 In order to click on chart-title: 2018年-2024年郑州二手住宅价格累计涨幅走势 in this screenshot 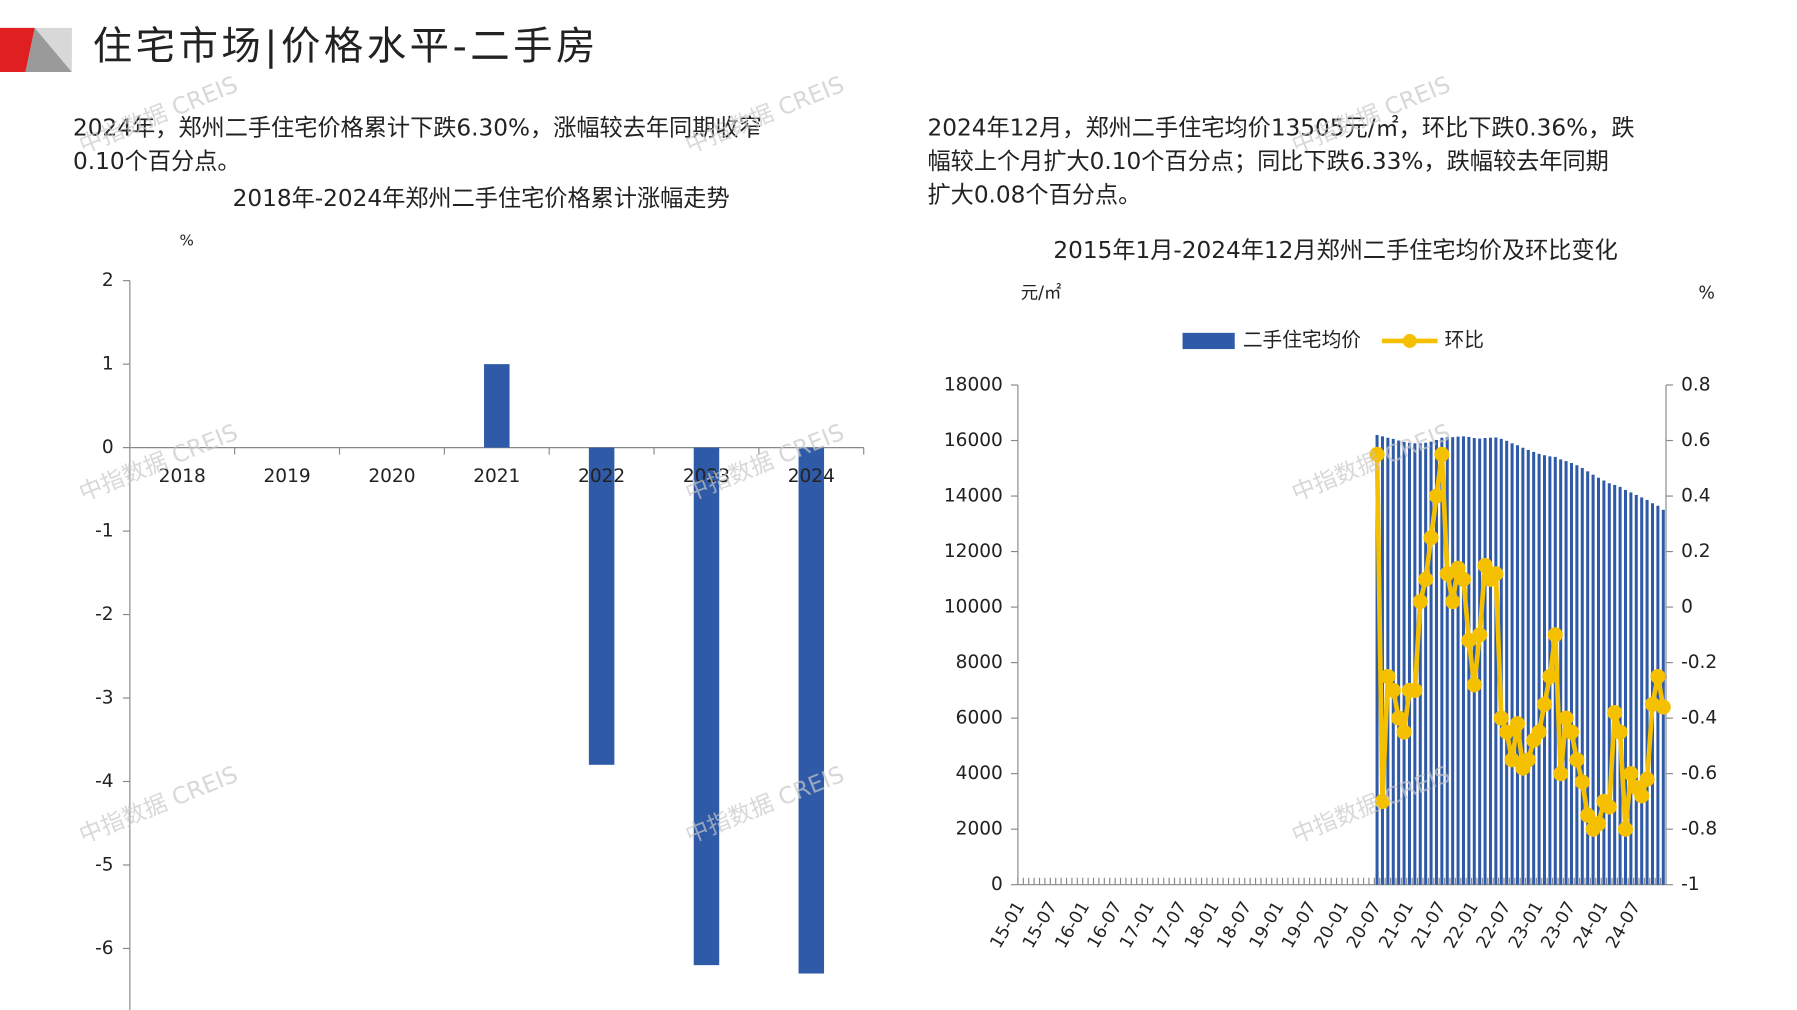, I will do `click(481, 198)`.